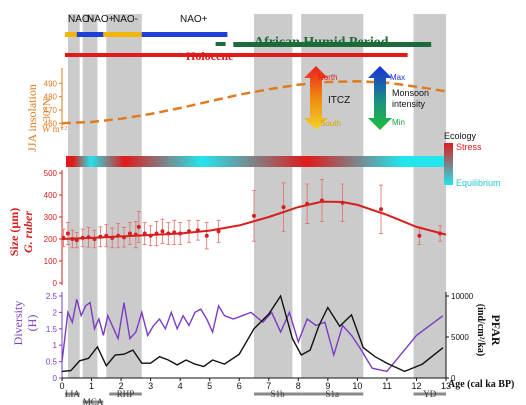 Image resolution: width=526 pixels, height=405 pixels. Describe the element at coordinates (496, 329) in the screenshot. I see `pfar-ylabel: PFAR` at that location.